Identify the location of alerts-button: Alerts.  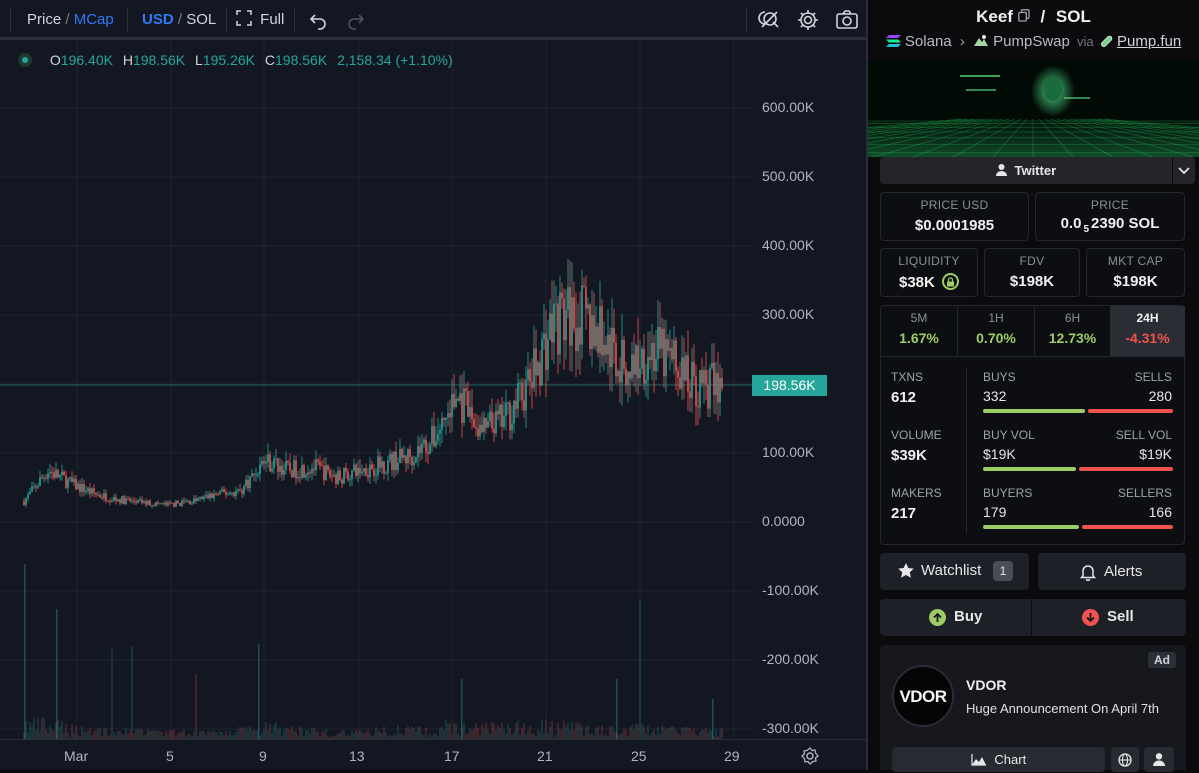
(1112, 571).